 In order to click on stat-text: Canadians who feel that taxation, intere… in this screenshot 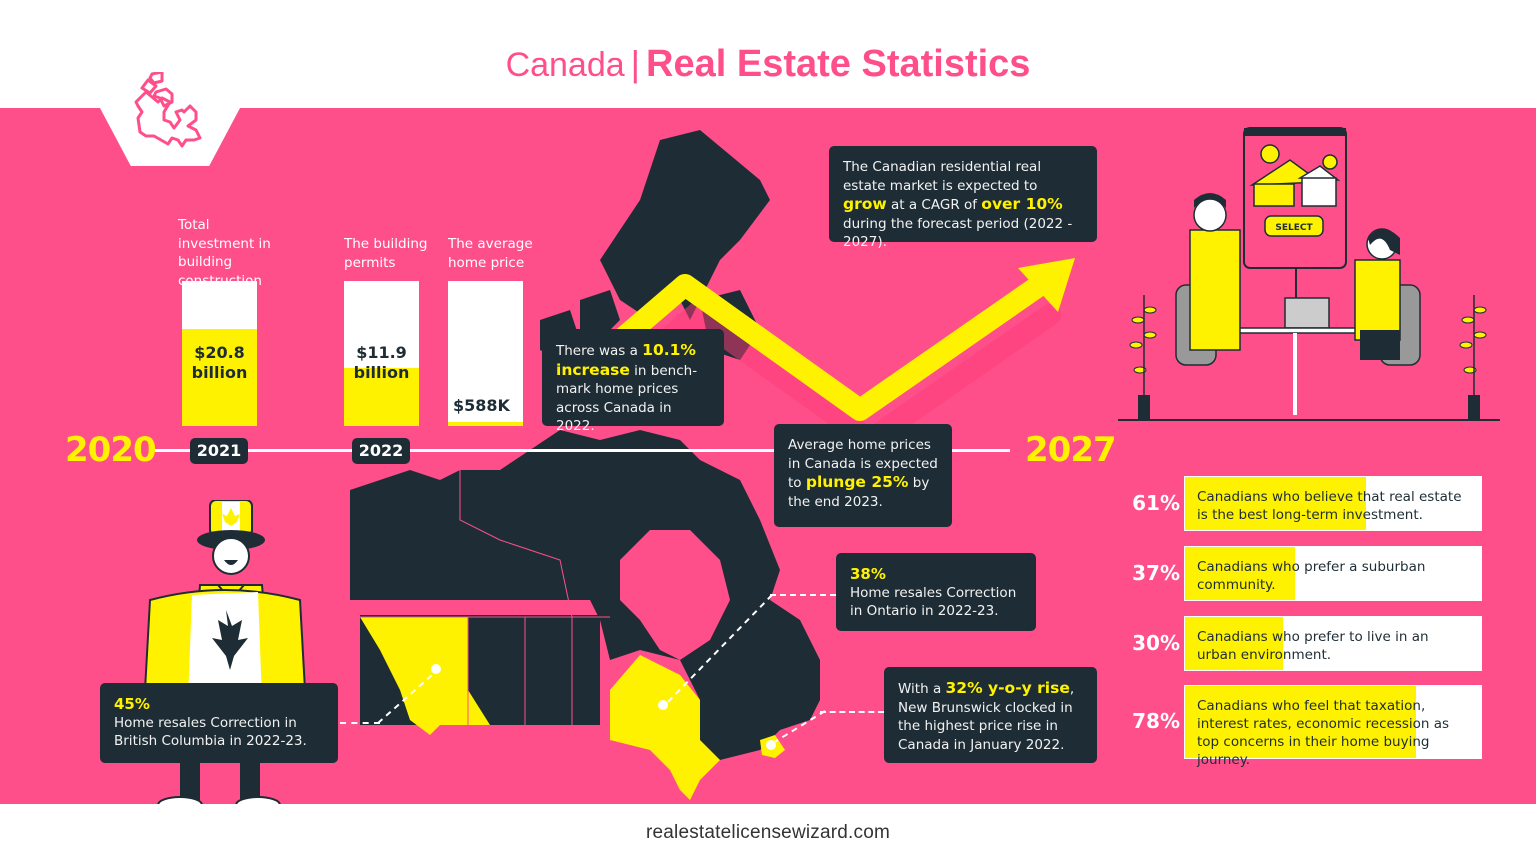, I will do `click(1323, 733)`.